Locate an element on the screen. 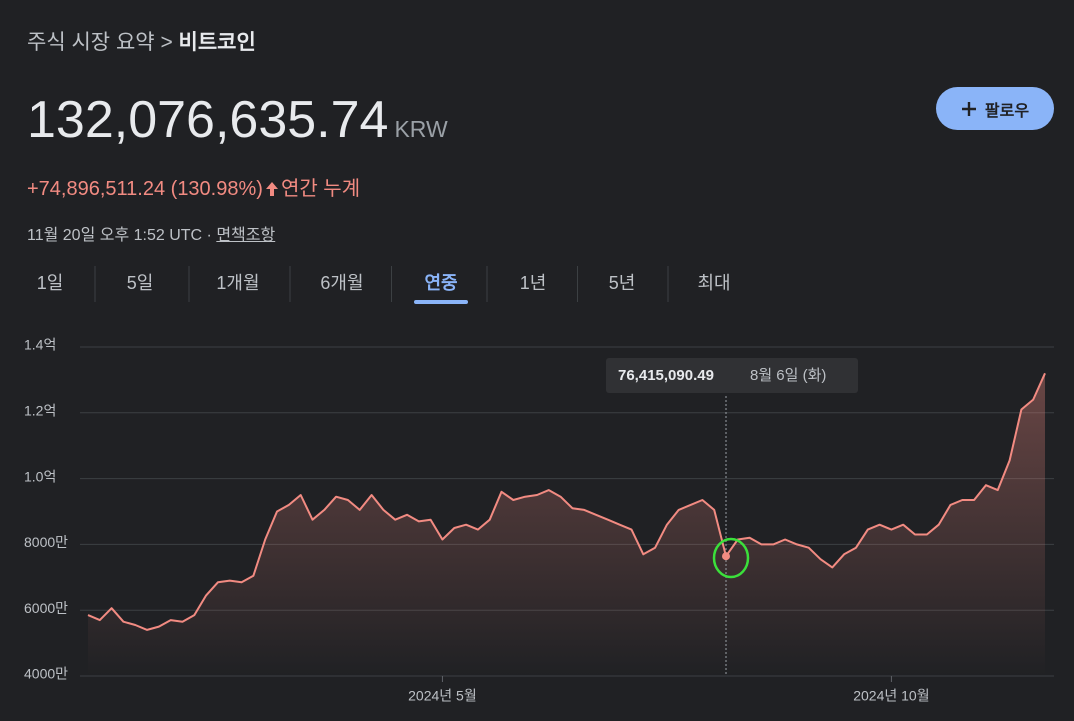  breadcrumb-parent: 주식 시장 요약 is located at coordinates (91, 42).